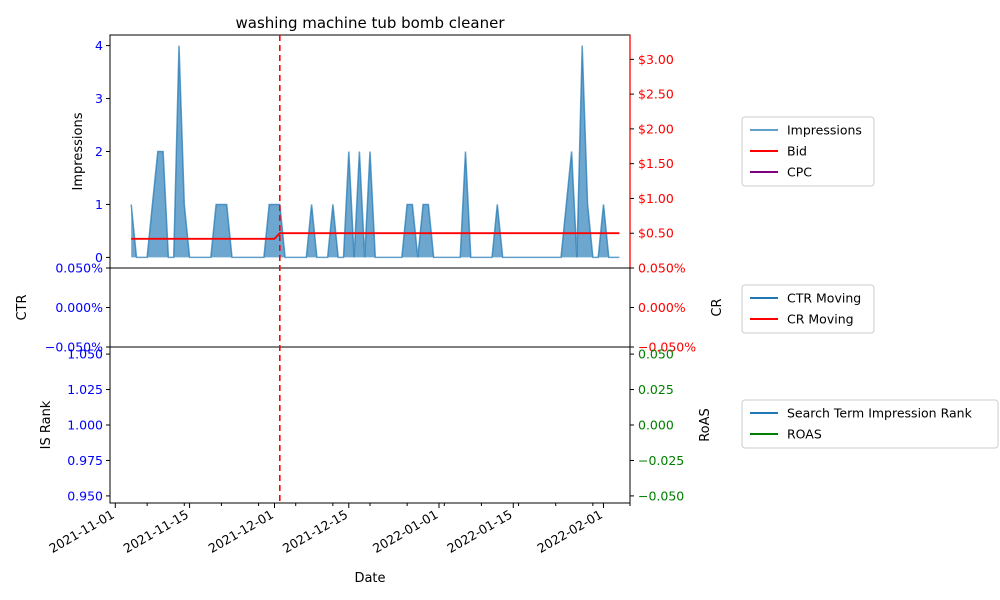 This screenshot has height=600, width=1000. Describe the element at coordinates (870, 424) in the screenshot. I see `bottom-legend-box` at that location.